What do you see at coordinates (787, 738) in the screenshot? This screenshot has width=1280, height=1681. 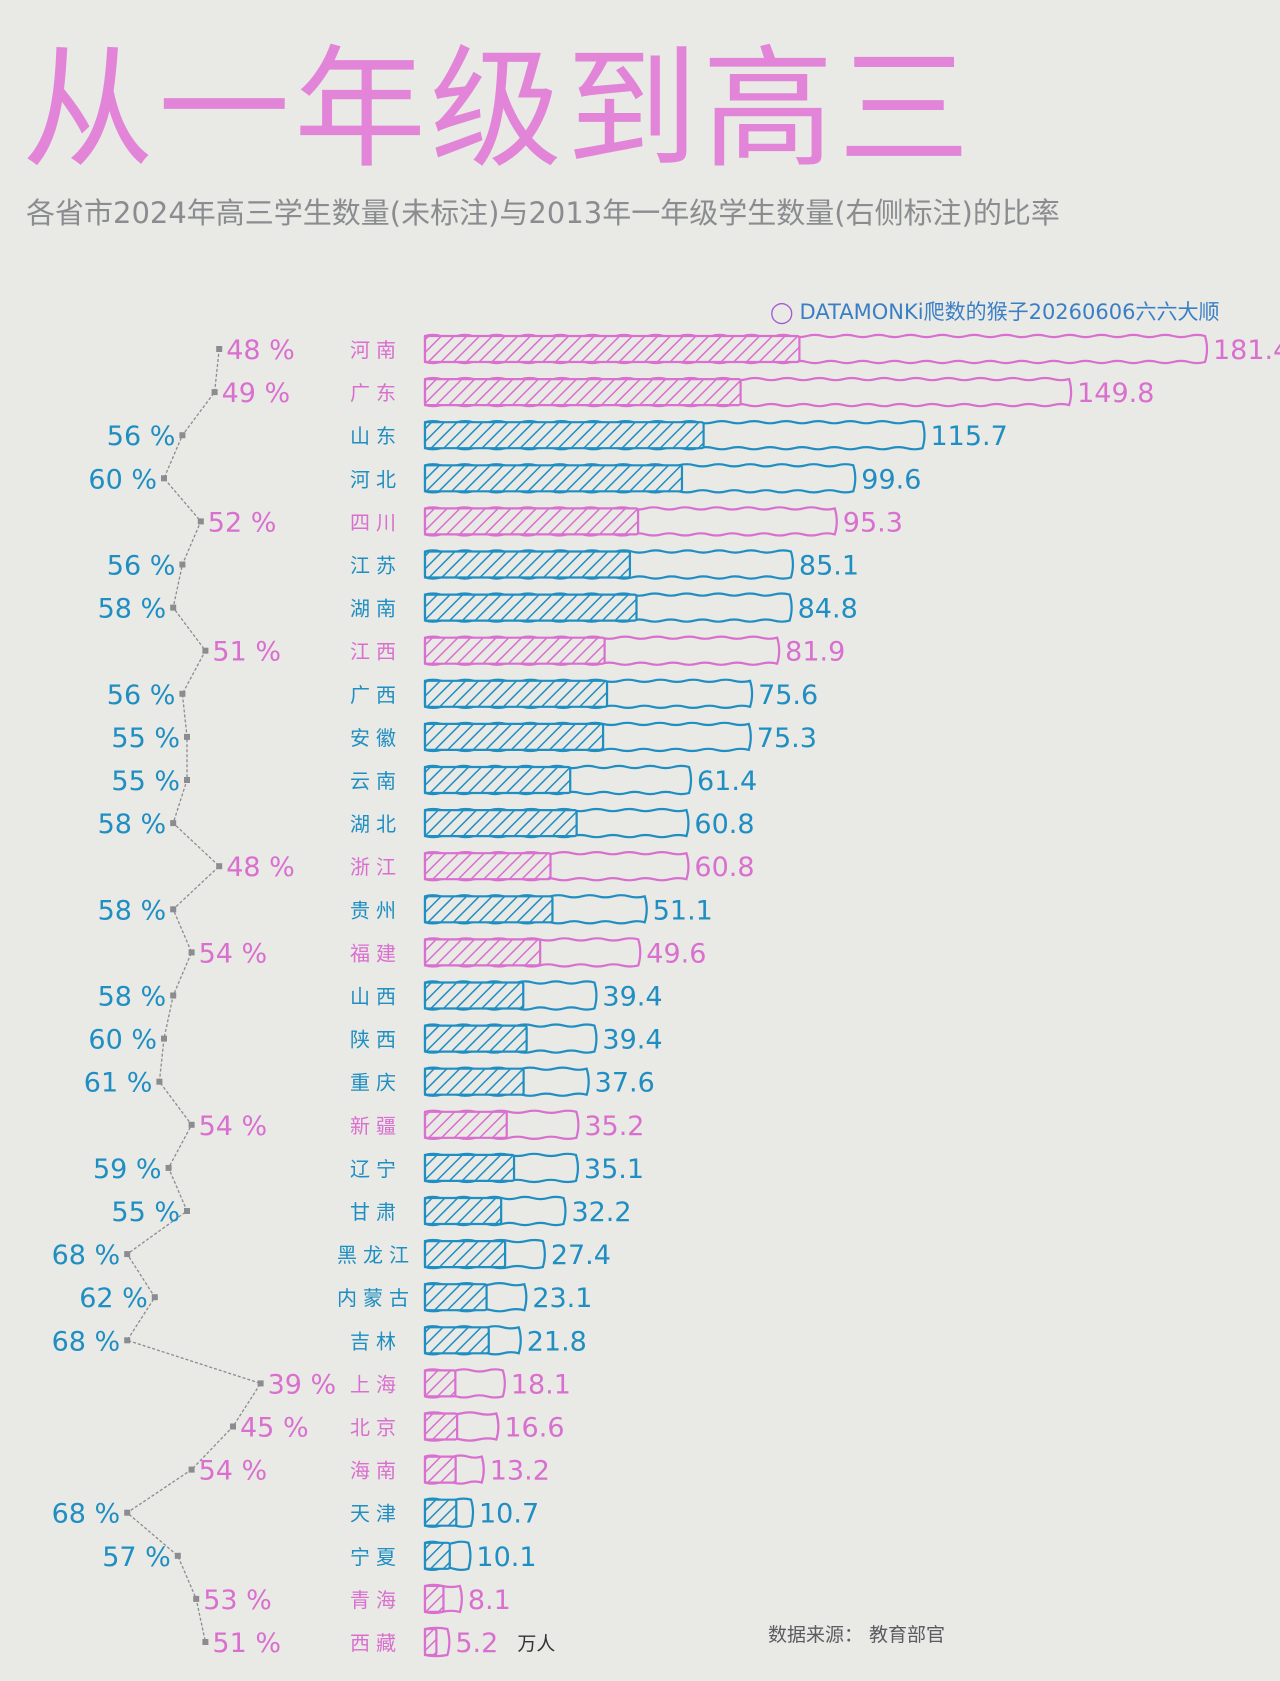 I see `value-label: 75.3` at bounding box center [787, 738].